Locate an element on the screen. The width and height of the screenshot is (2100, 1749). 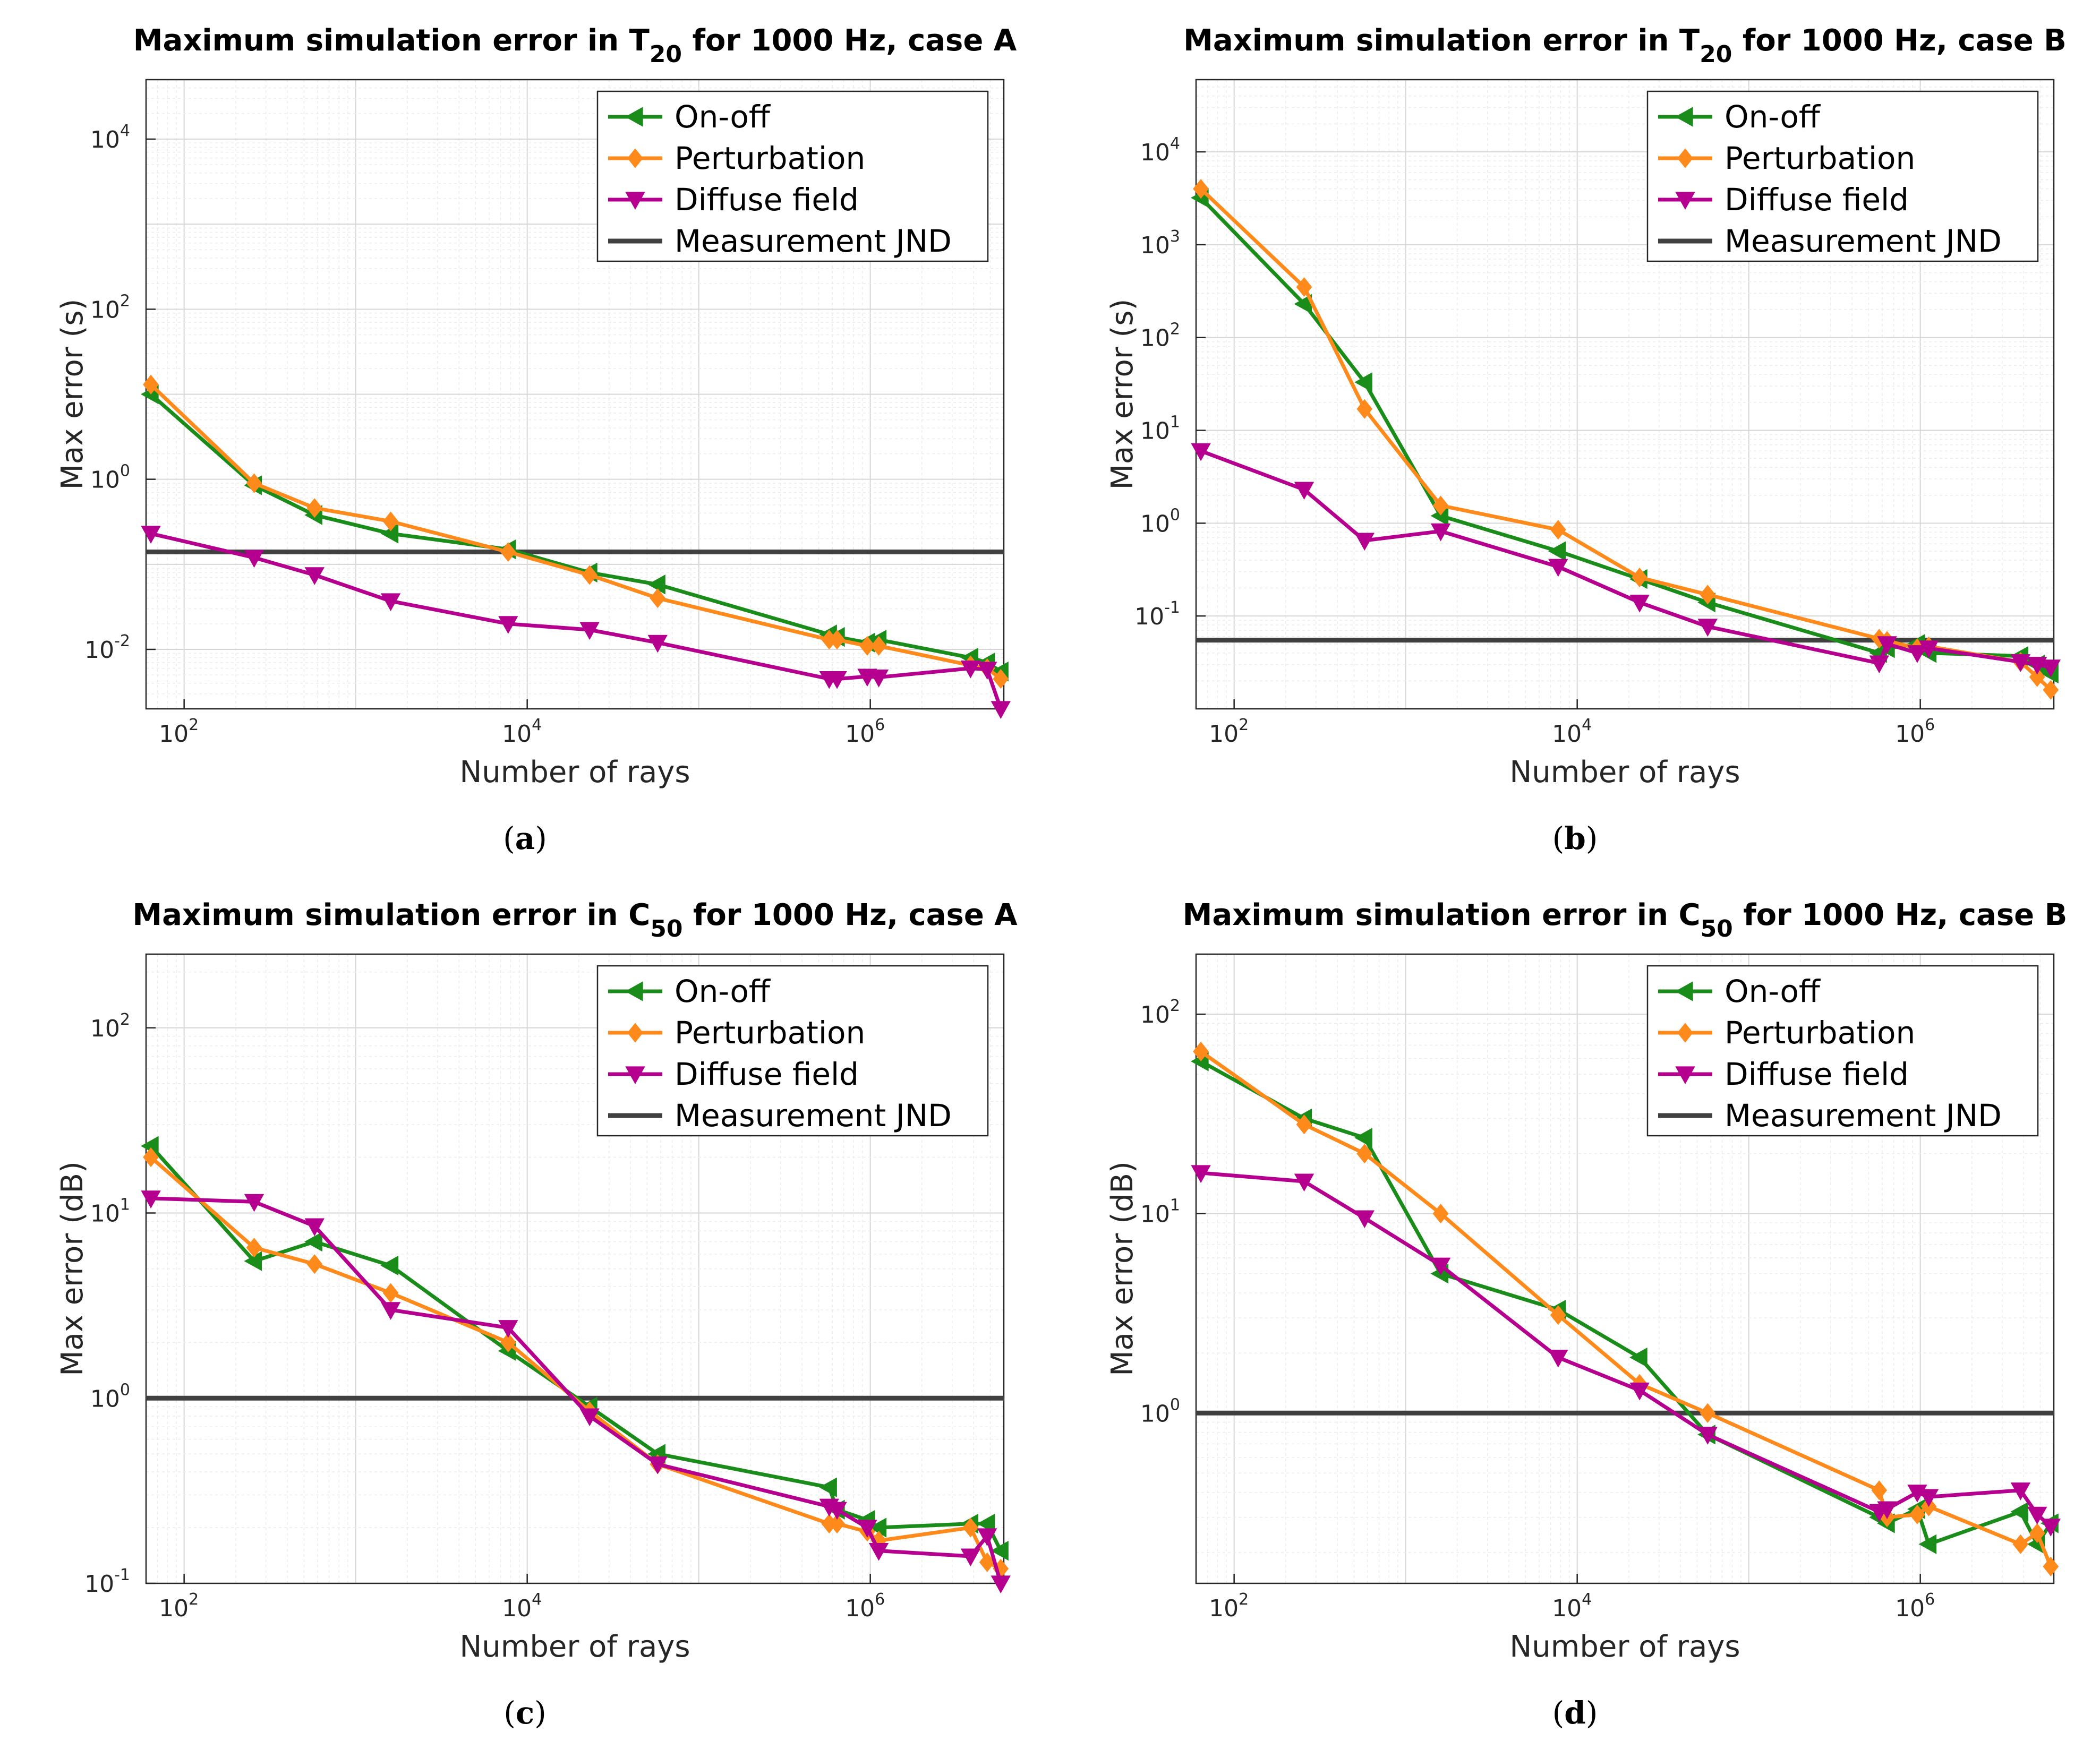
y-axis-label: Max error (dB) is located at coordinates (1122, 1268).